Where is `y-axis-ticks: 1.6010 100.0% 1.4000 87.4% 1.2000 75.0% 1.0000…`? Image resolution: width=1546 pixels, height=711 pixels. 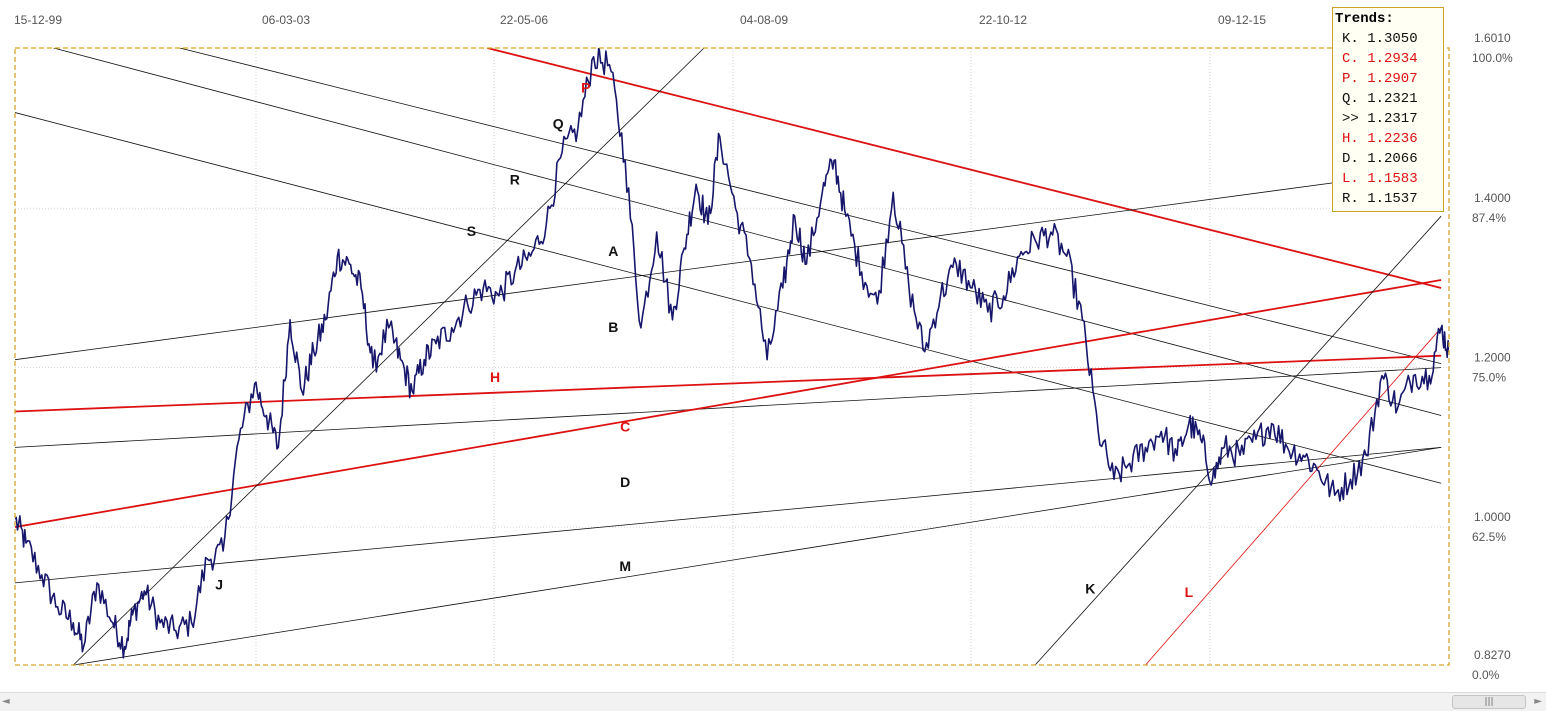 y-axis-ticks: 1.6010 100.0% 1.4000 87.4% 1.2000 75.0% 1.0000… is located at coordinates (1492, 356).